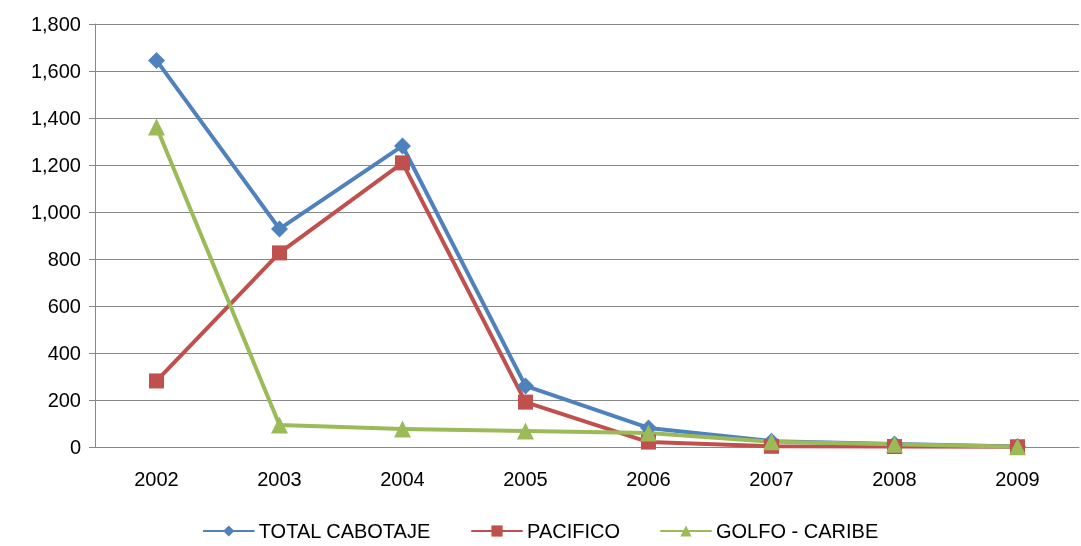  What do you see at coordinates (64, 353) in the screenshot?
I see `y-tick-label: 400` at bounding box center [64, 353].